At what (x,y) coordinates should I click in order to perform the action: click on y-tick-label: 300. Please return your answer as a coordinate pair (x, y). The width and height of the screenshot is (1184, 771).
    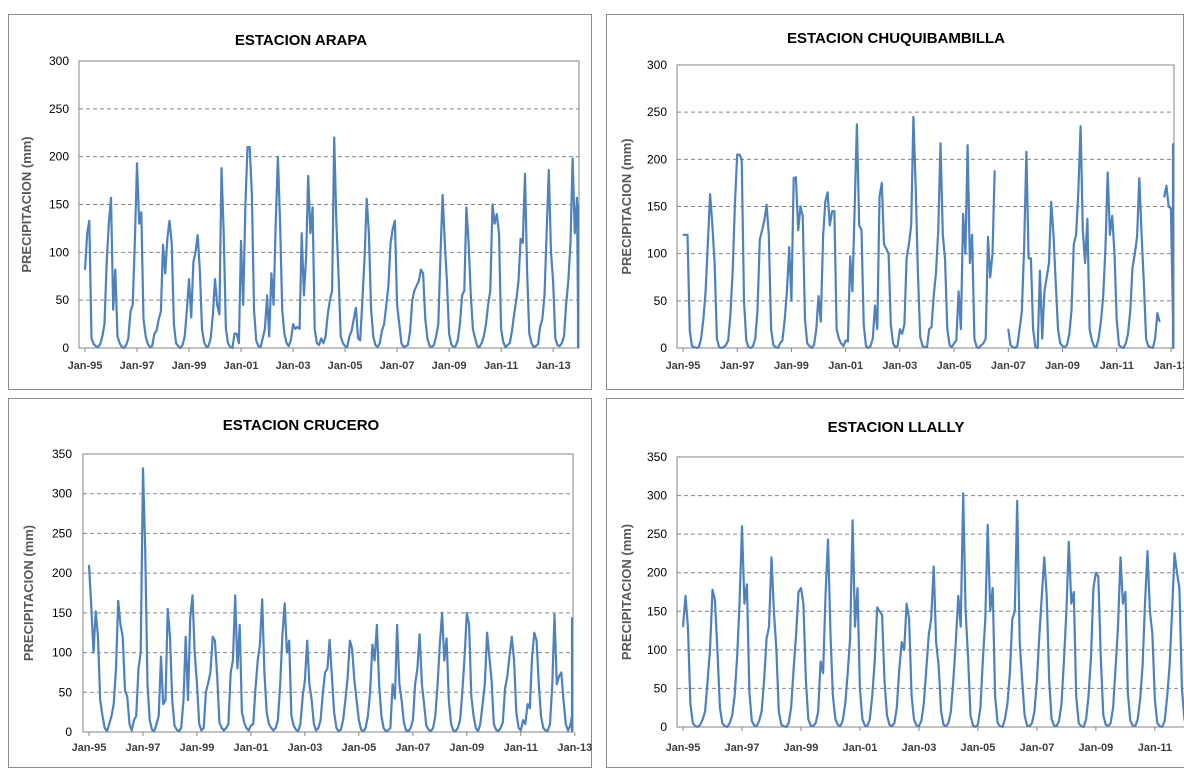
    Looking at the image, I should click on (62, 494).